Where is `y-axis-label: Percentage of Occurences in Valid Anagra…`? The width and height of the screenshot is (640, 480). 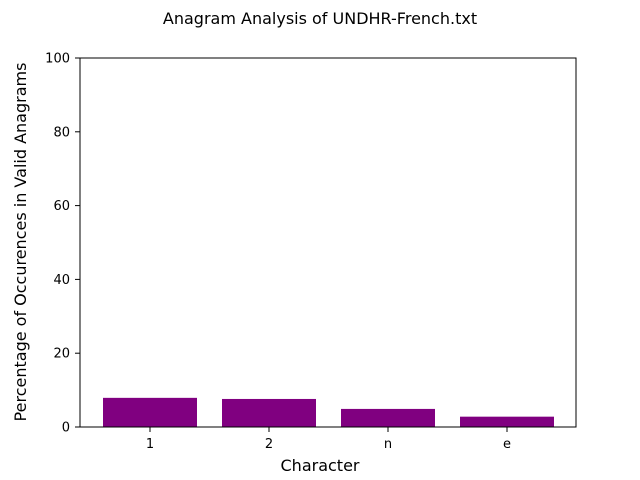
y-axis-label: Percentage of Occurences in Valid Anagra… is located at coordinates (20, 242).